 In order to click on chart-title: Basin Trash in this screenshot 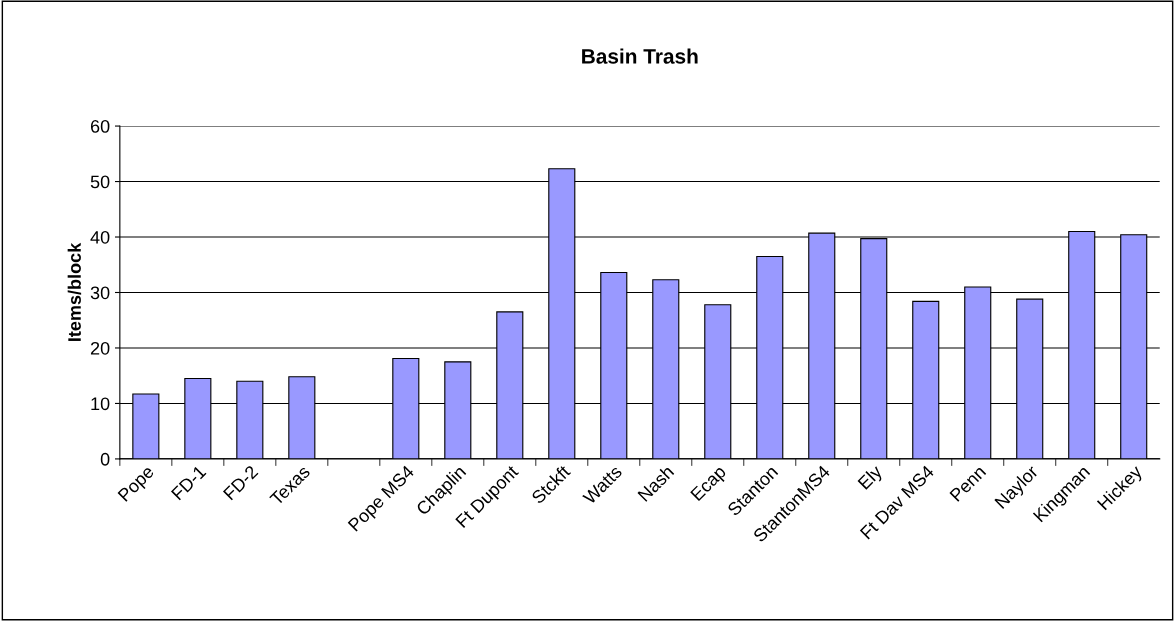, I will do `click(640, 56)`.